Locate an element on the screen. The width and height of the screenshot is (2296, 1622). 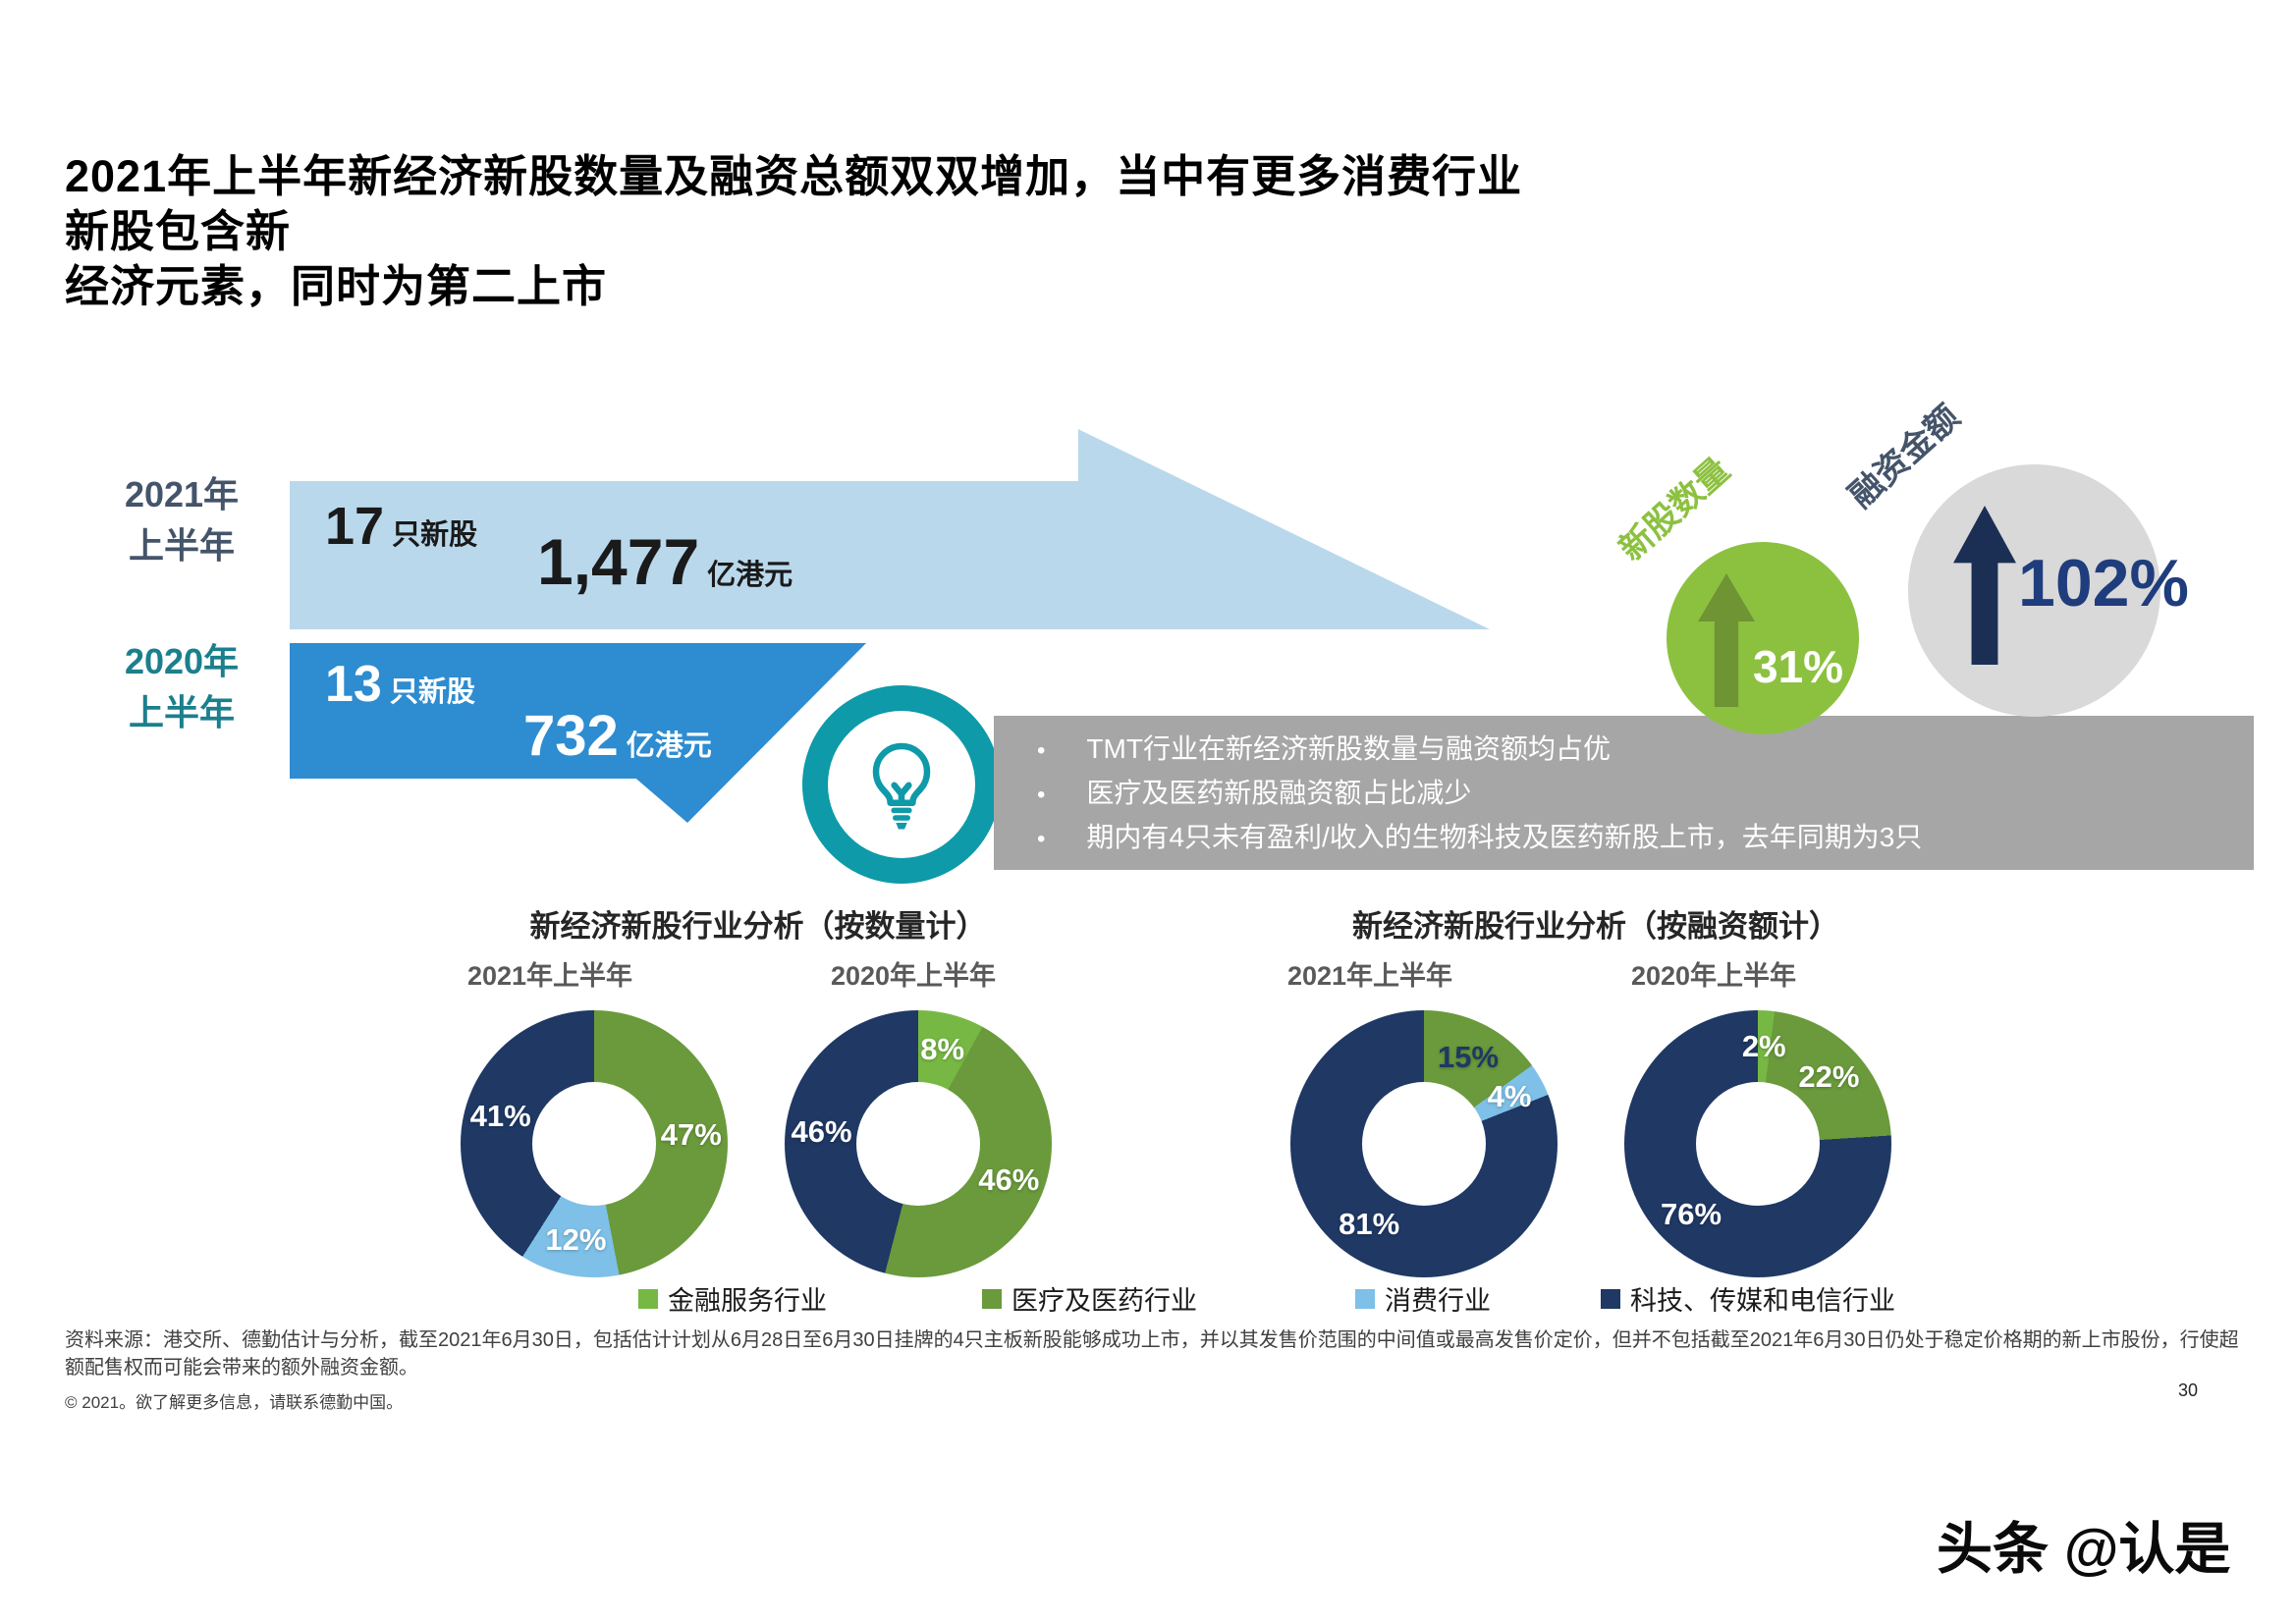
stat-2020-count: 13 只新股 is located at coordinates (400, 684).